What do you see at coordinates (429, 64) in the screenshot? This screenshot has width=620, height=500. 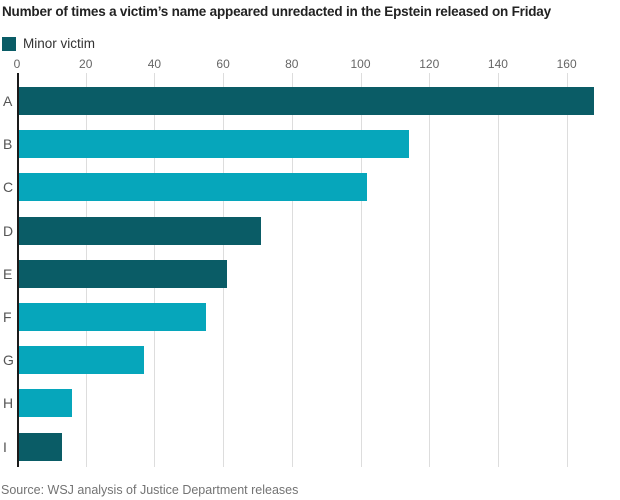 I see `x-tick-label: 120` at bounding box center [429, 64].